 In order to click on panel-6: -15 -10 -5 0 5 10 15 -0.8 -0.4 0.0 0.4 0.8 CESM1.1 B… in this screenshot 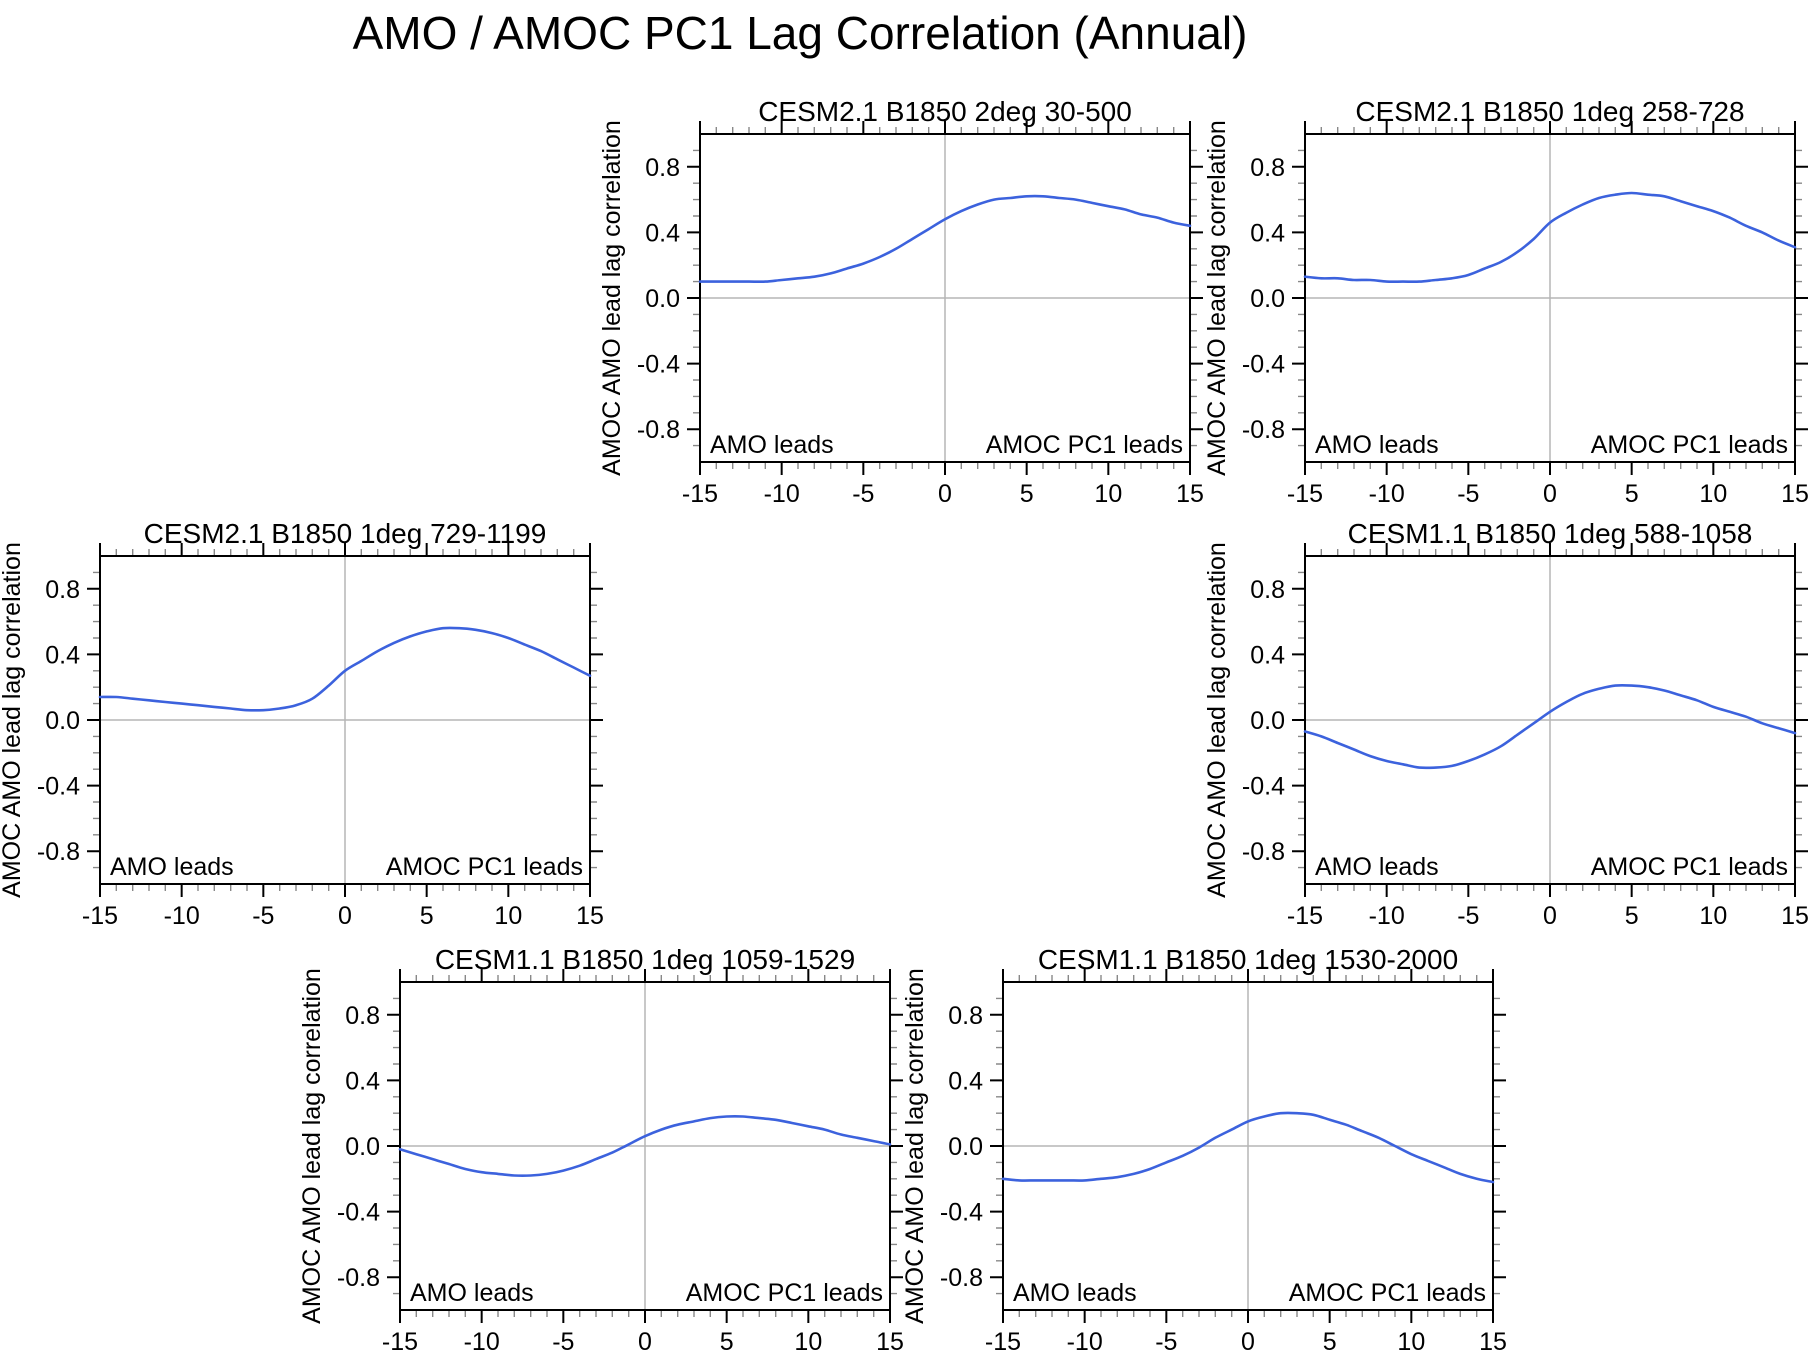, I will do `click(1204, 1150)`.